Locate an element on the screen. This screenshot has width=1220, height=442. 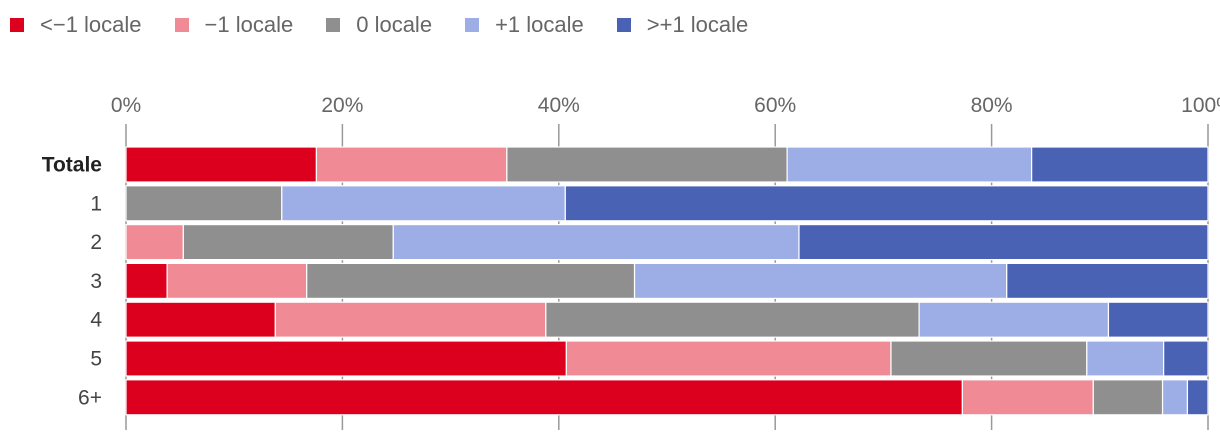
y-category-label: 2 is located at coordinates (96, 242).